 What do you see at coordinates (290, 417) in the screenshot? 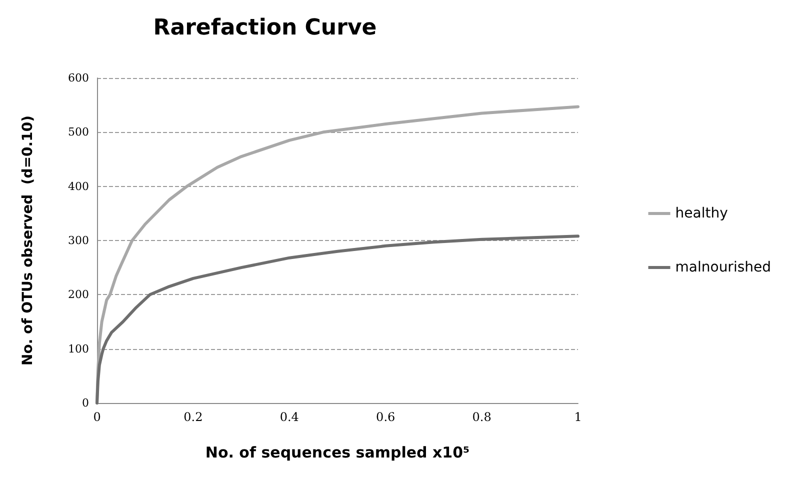
I see `x-tick-label: 0.4` at bounding box center [290, 417].